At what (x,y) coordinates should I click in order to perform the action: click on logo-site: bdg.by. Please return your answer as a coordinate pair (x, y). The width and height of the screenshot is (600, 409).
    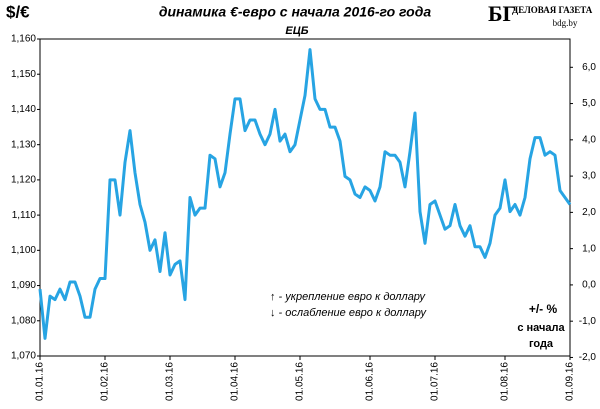
    Looking at the image, I should click on (565, 23).